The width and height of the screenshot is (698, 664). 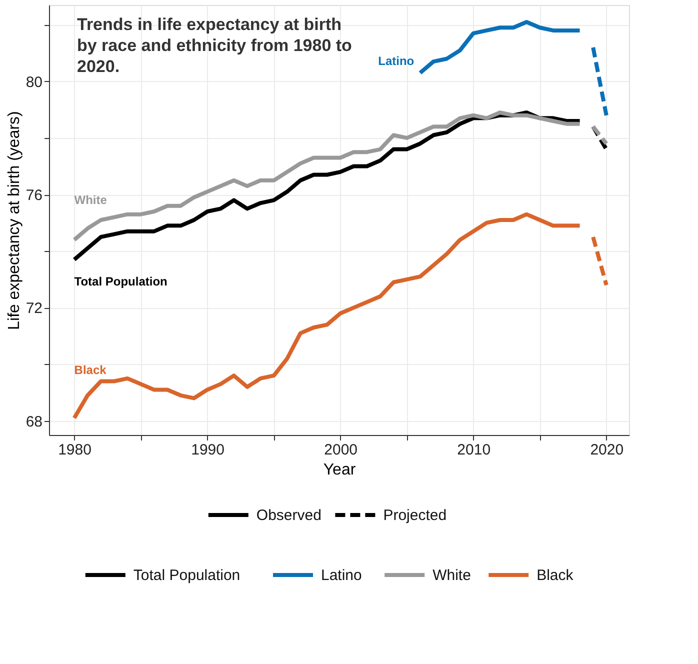 What do you see at coordinates (339, 470) in the screenshot?
I see `x-axis-title: Year` at bounding box center [339, 470].